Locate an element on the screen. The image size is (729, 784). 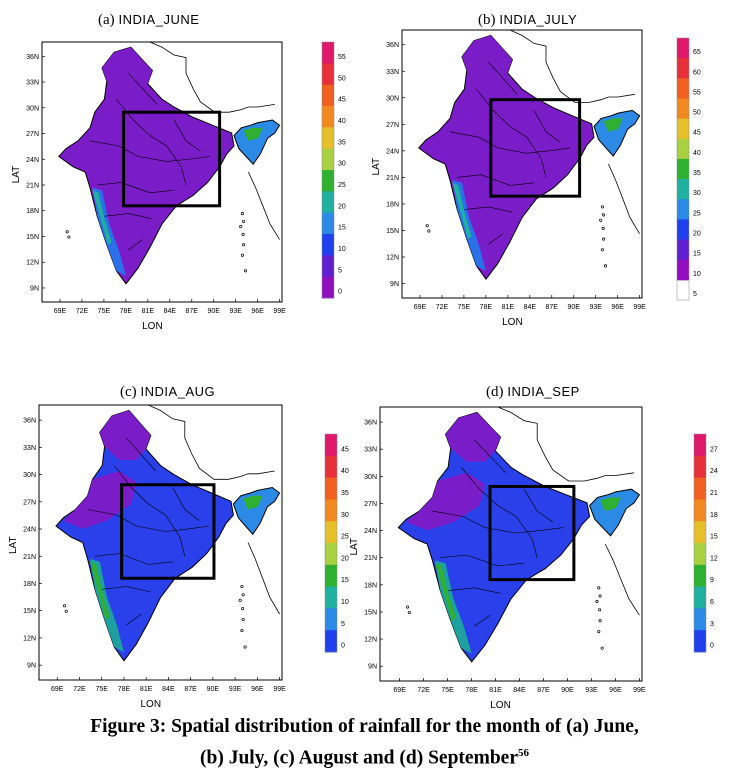
colorbar-tick-label: 27 is located at coordinates (714, 449).